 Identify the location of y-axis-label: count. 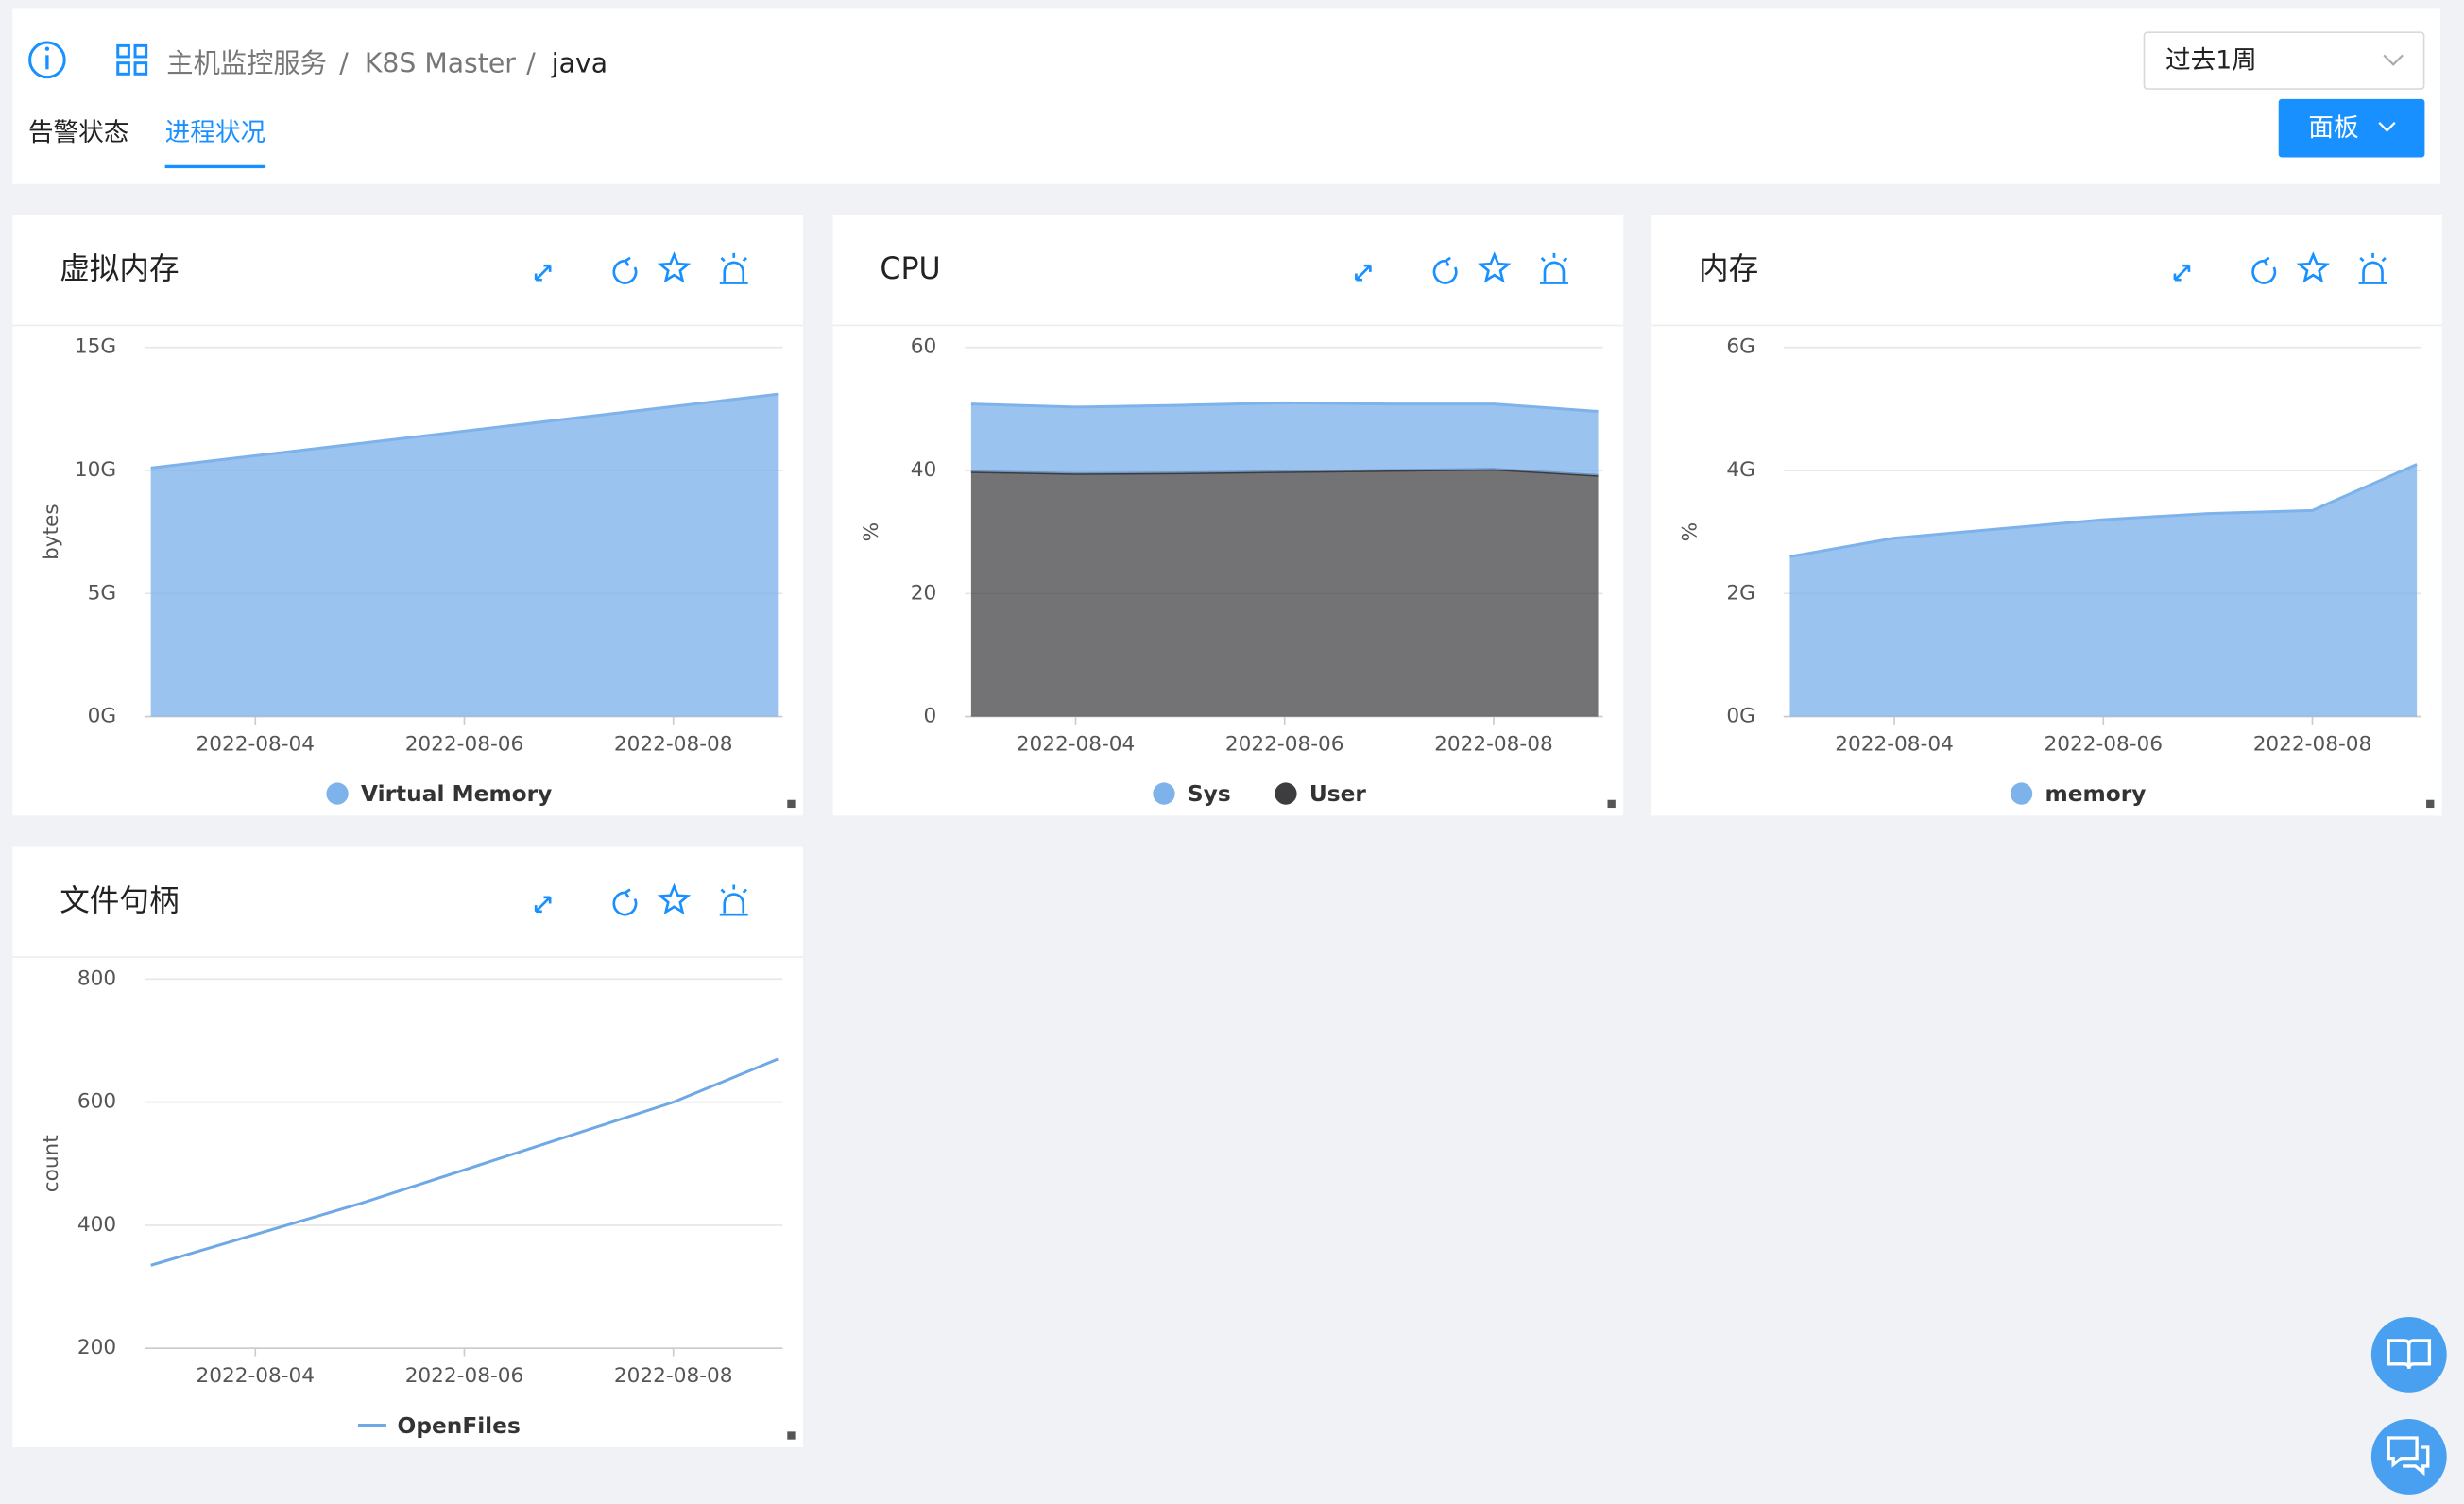
(51, 1163).